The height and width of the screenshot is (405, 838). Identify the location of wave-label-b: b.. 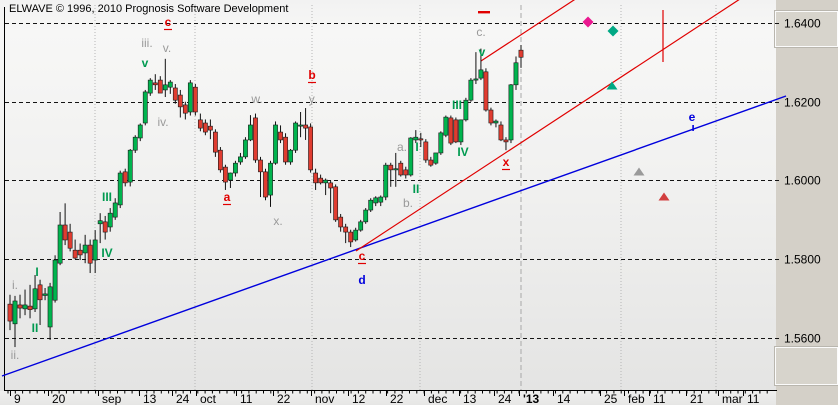
(408, 203).